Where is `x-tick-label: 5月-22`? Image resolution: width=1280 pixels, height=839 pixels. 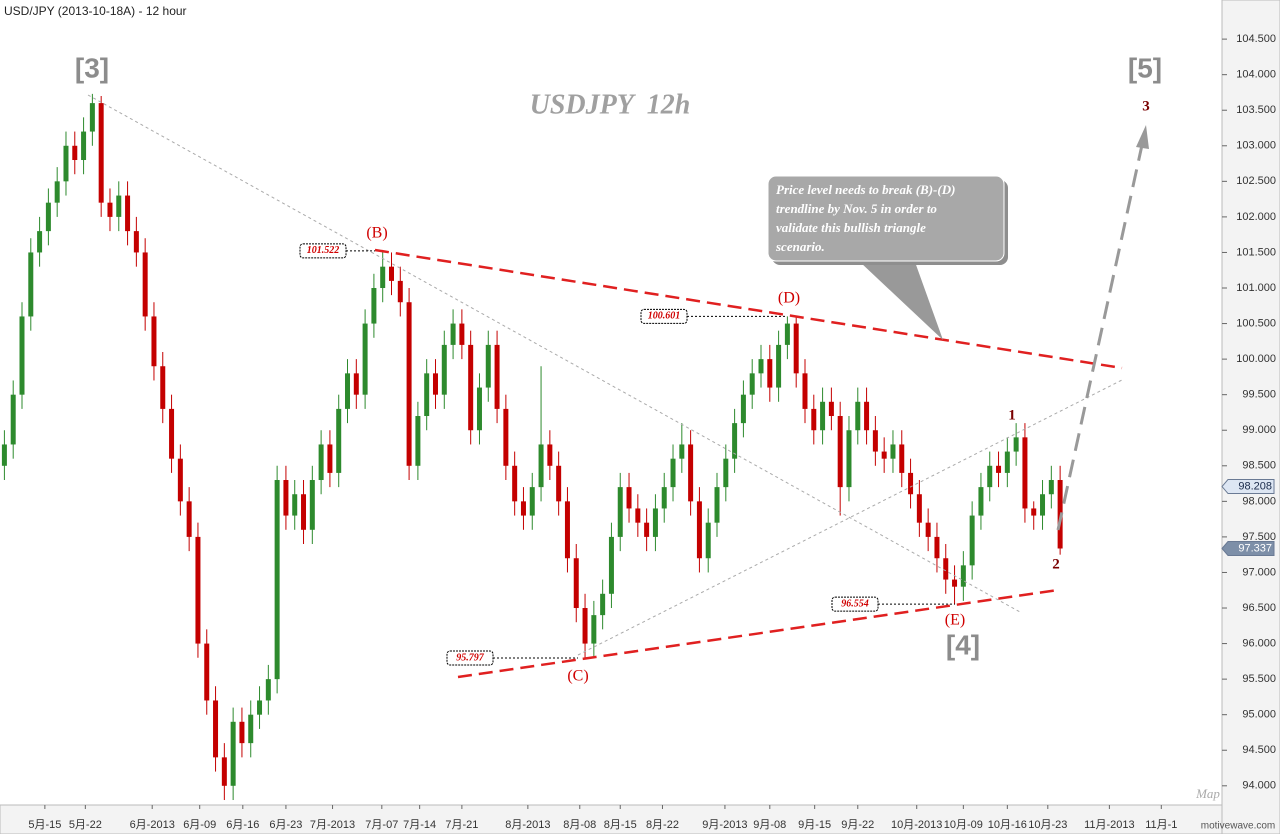 x-tick-label: 5月-22 is located at coordinates (85, 825).